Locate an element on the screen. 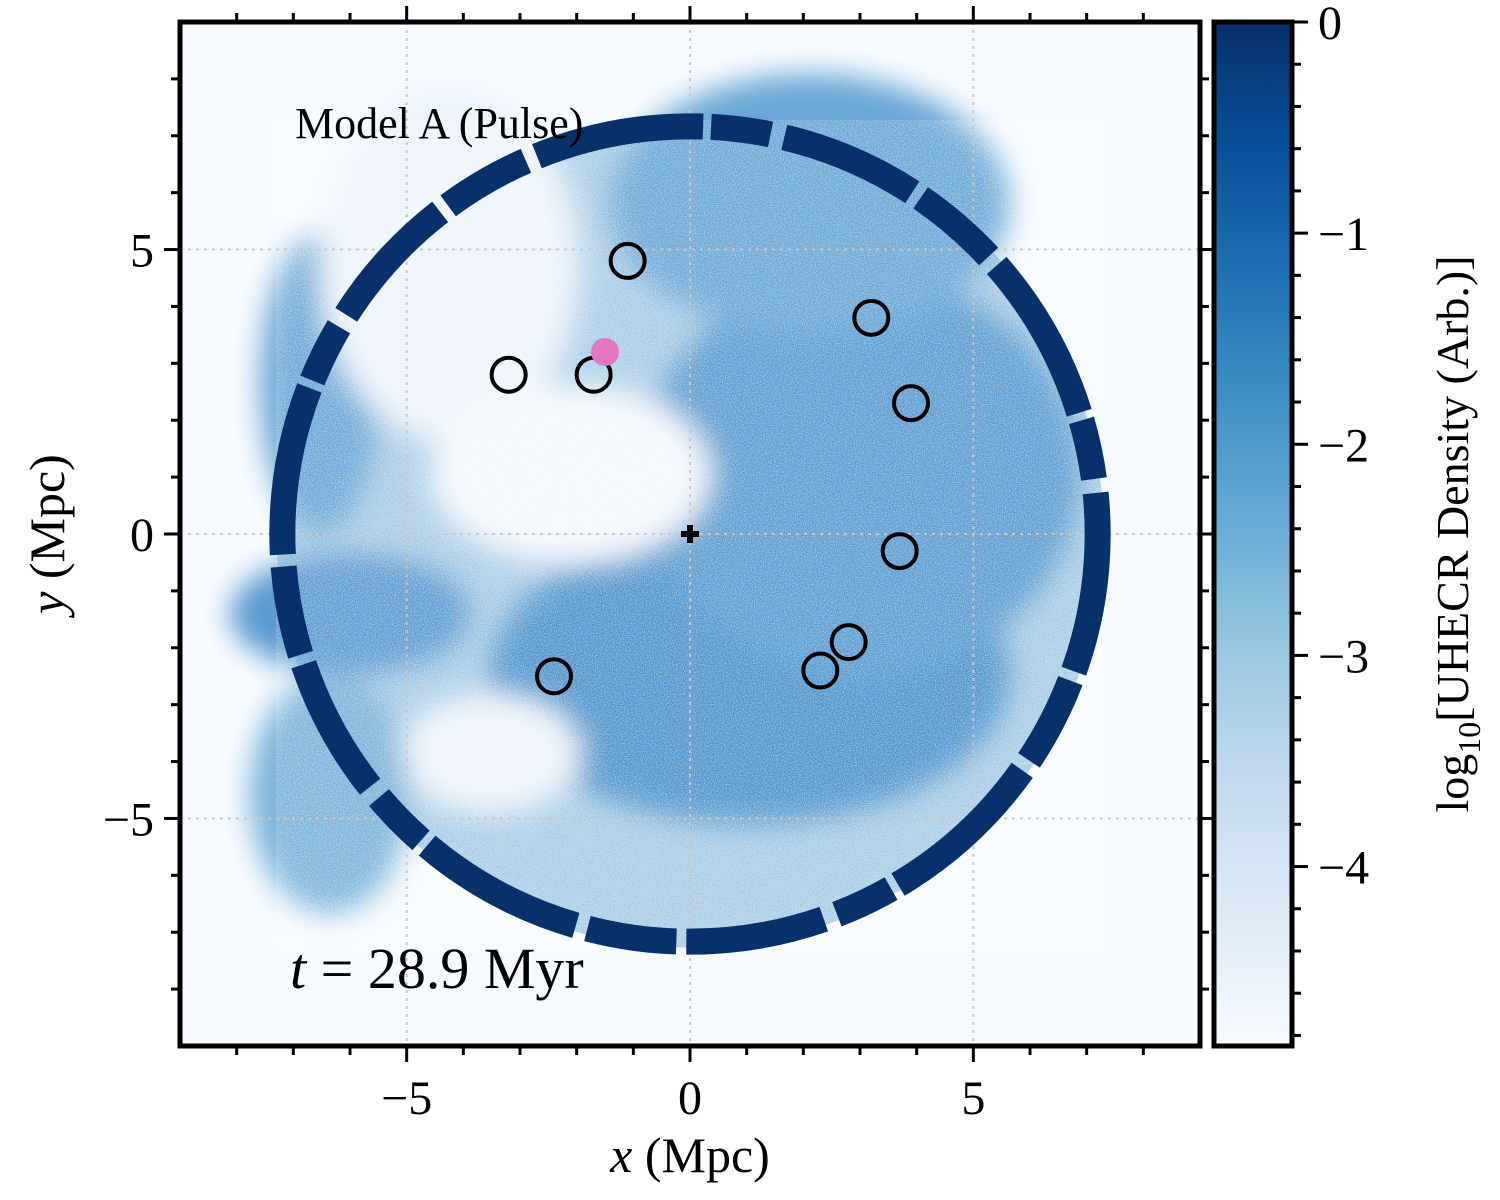  time-value: 28.9 Myr is located at coordinates (476, 968).